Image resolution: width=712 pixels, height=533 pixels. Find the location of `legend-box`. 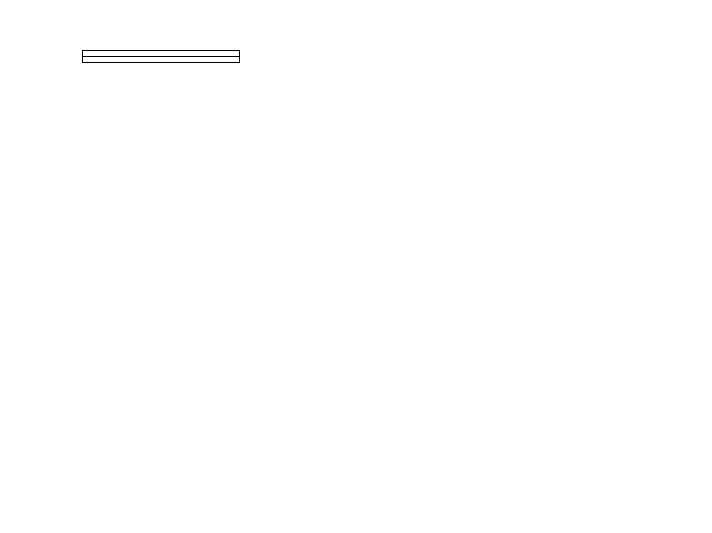

legend-box is located at coordinates (161, 56).